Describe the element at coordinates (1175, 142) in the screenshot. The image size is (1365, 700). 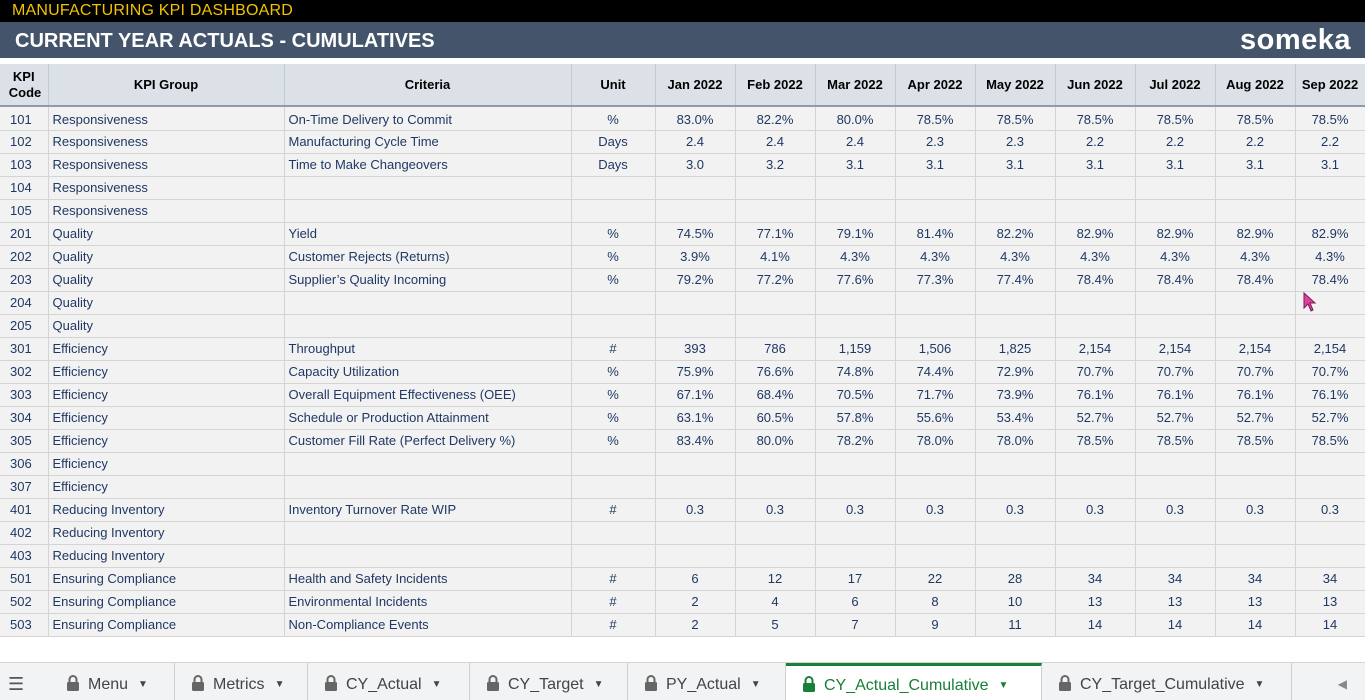
I see `month-value-cell: 2.2` at that location.